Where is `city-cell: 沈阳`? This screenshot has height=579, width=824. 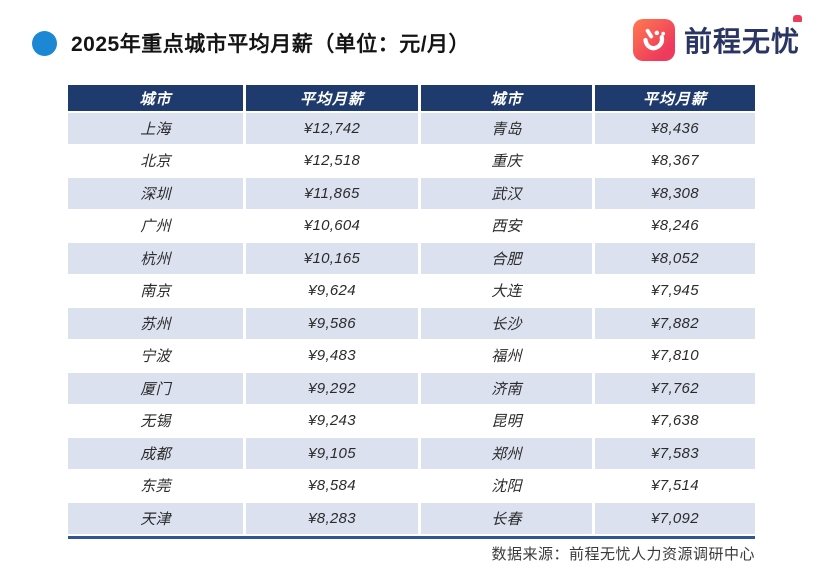
city-cell: 沈阳 is located at coordinates (506, 485).